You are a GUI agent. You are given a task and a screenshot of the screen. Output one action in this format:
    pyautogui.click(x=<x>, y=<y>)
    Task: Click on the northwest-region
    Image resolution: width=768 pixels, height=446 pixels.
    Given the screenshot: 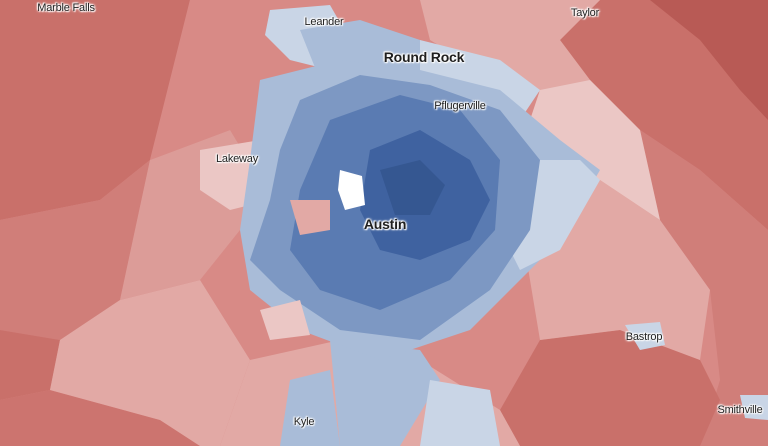 What is the action you would take?
    pyautogui.click(x=95, y=110)
    